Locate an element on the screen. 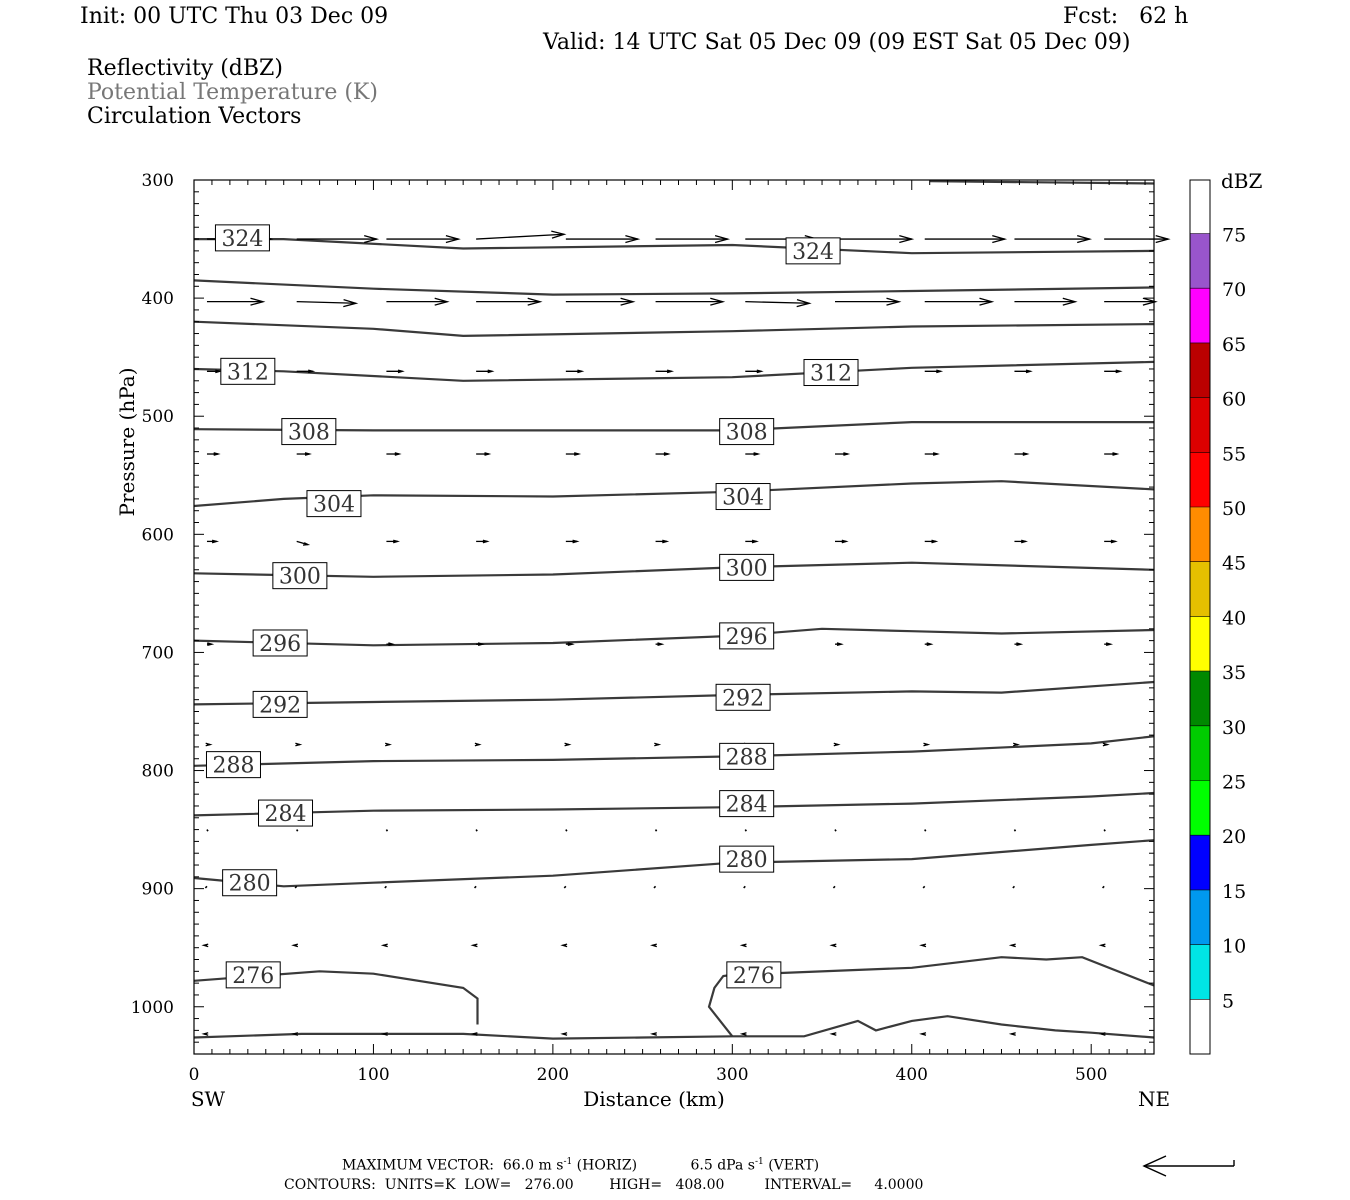  y-tick-label: 300 is located at coordinates (158, 181).